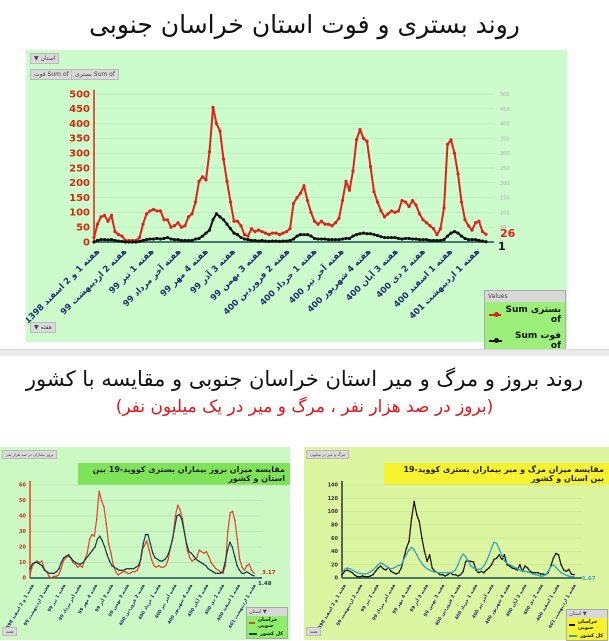 Image resolution: width=609 pixels, height=641 pixels. Describe the element at coordinates (496, 340) in the screenshot. I see `black-line-marker-icon` at that location.